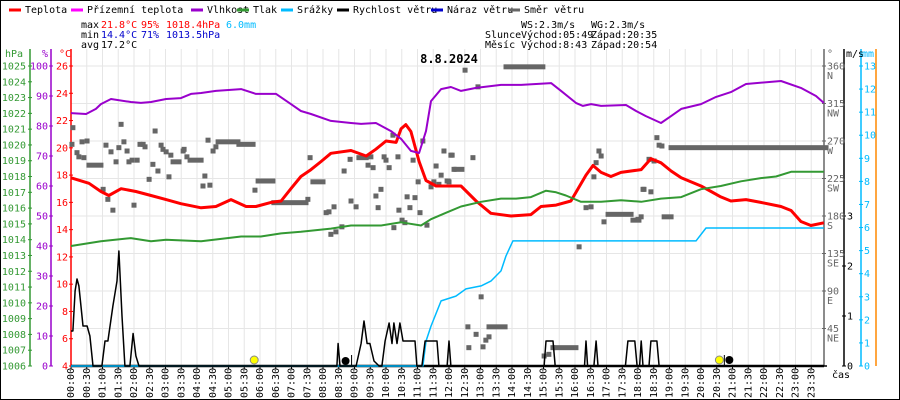 Image resolution: width=900 pixels, height=400 pixels. What do you see at coordinates (418, 383) in the screenshot?
I see `x-tick-label: 11:00` at bounding box center [418, 383].